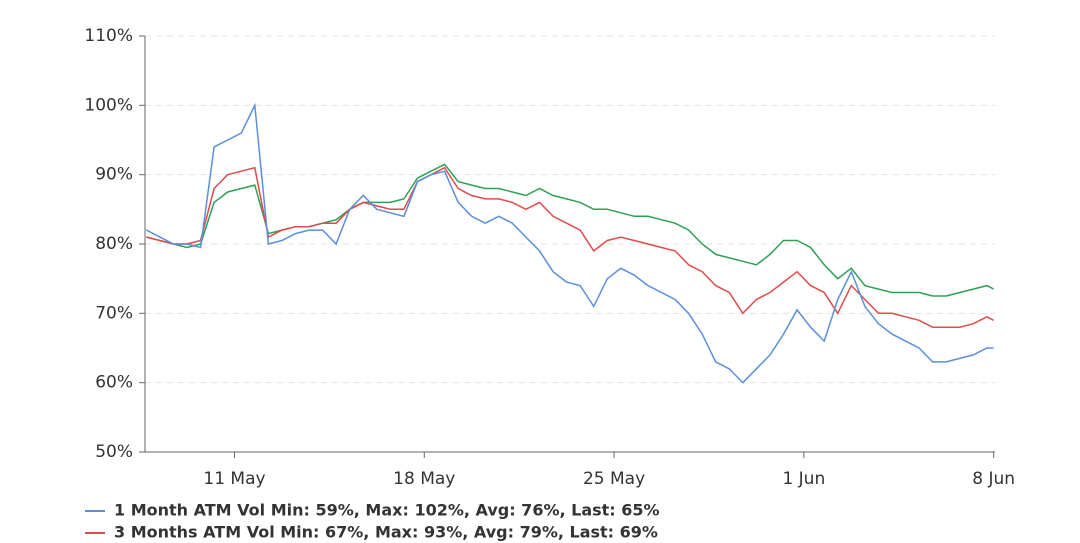 Image resolution: width=1080 pixels, height=543 pixels. I want to click on y-tick-label: 60%, so click(114, 383).